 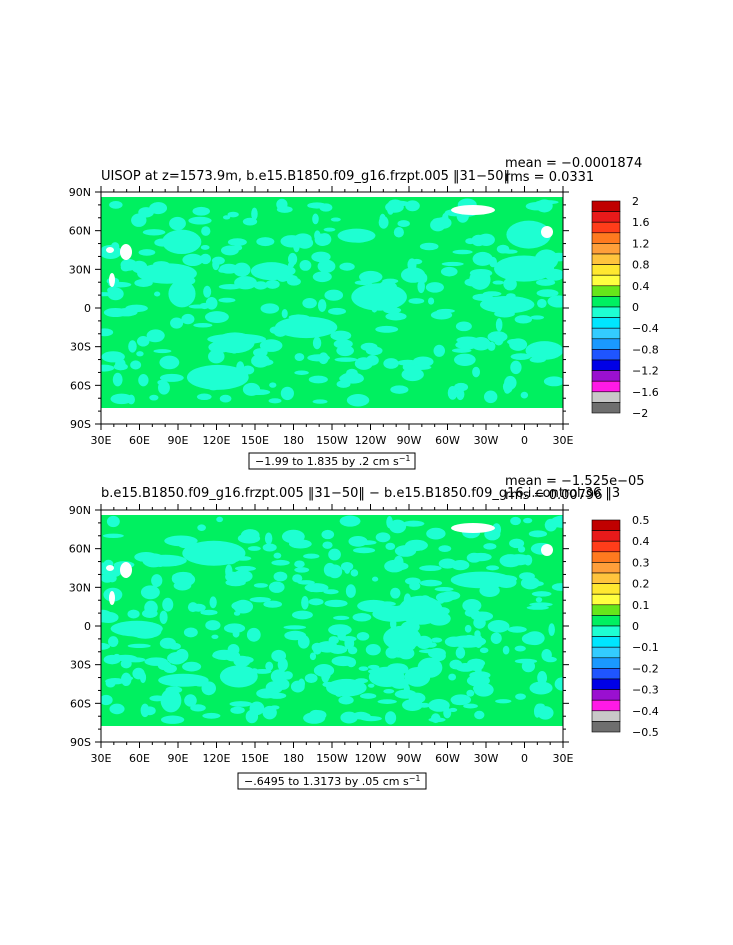 What do you see at coordinates (87, 308) in the screenshot?
I see `y-tick-label: 0` at bounding box center [87, 308].